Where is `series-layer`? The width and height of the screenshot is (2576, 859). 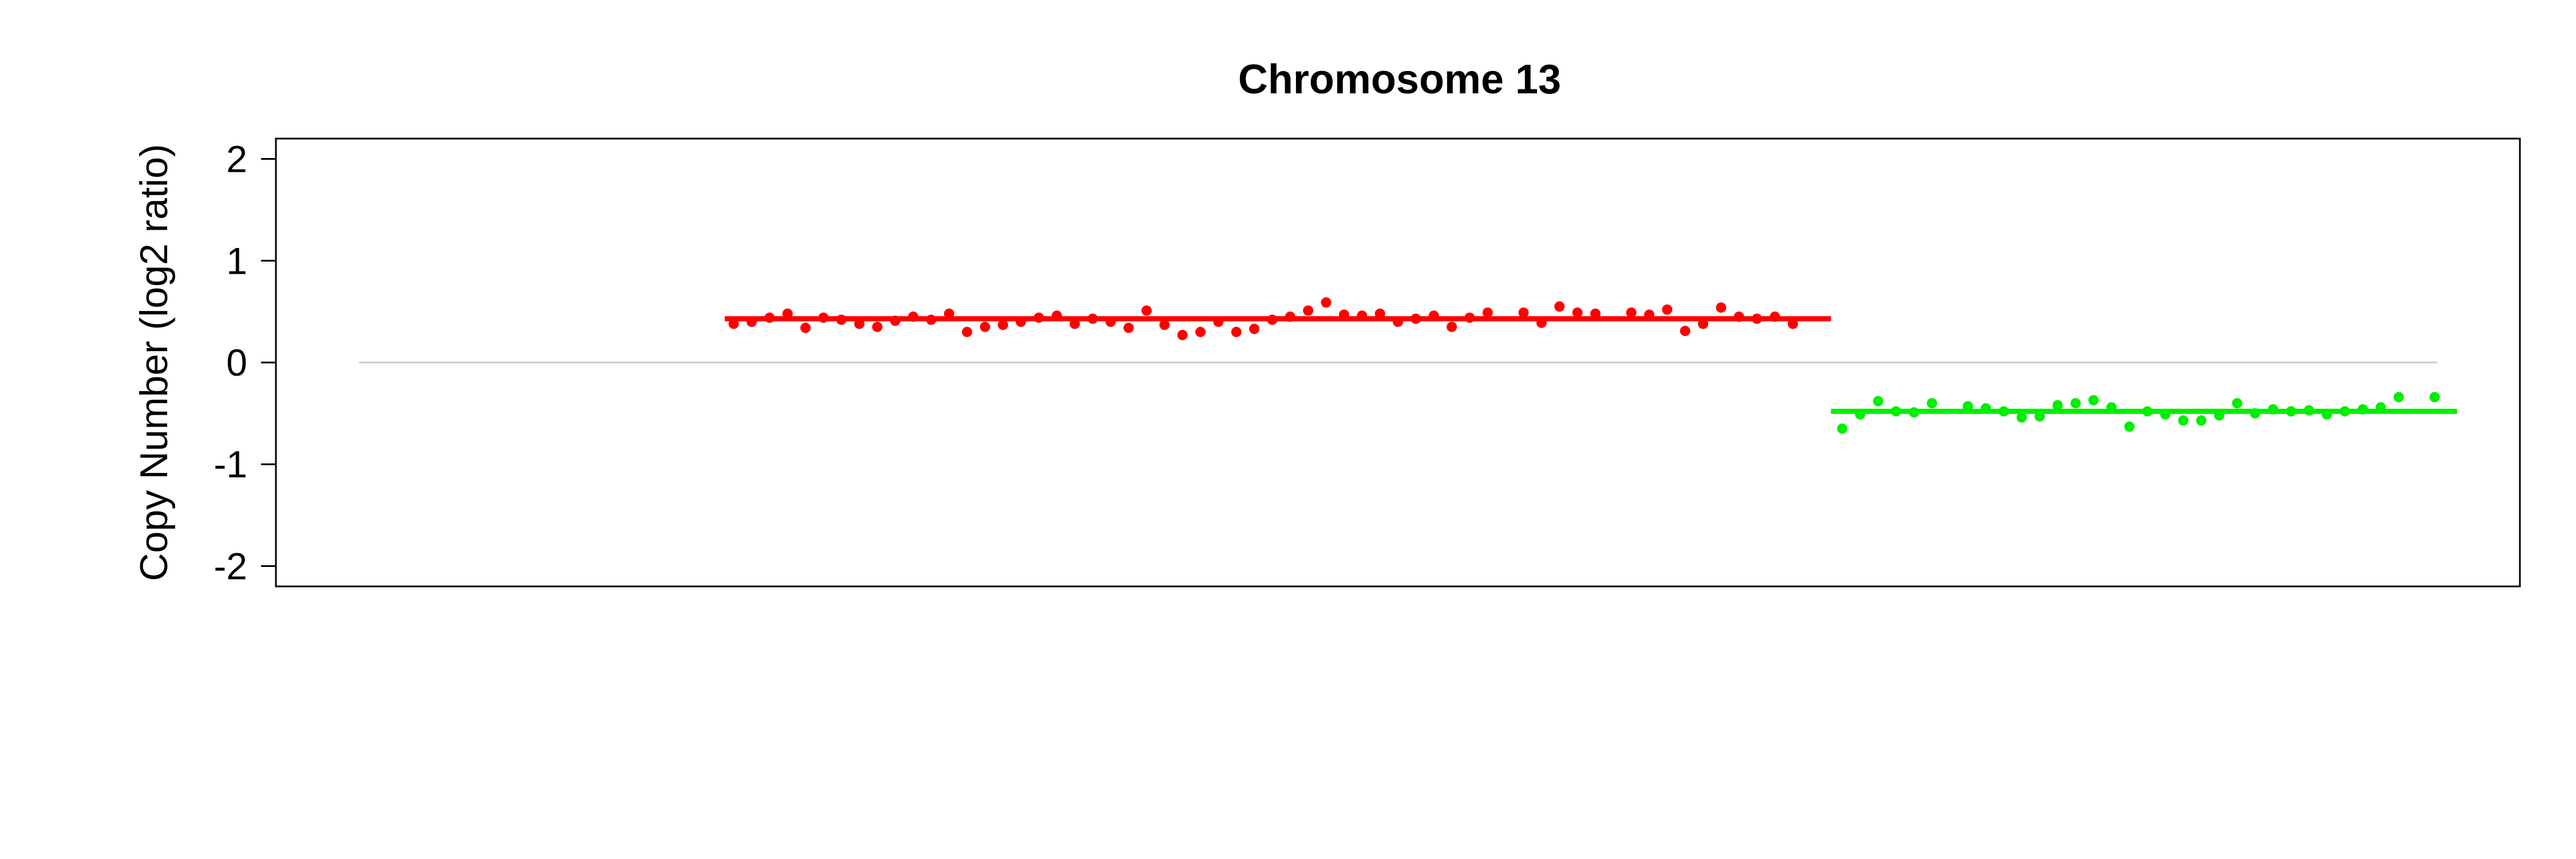 series-layer is located at coordinates (1591, 365).